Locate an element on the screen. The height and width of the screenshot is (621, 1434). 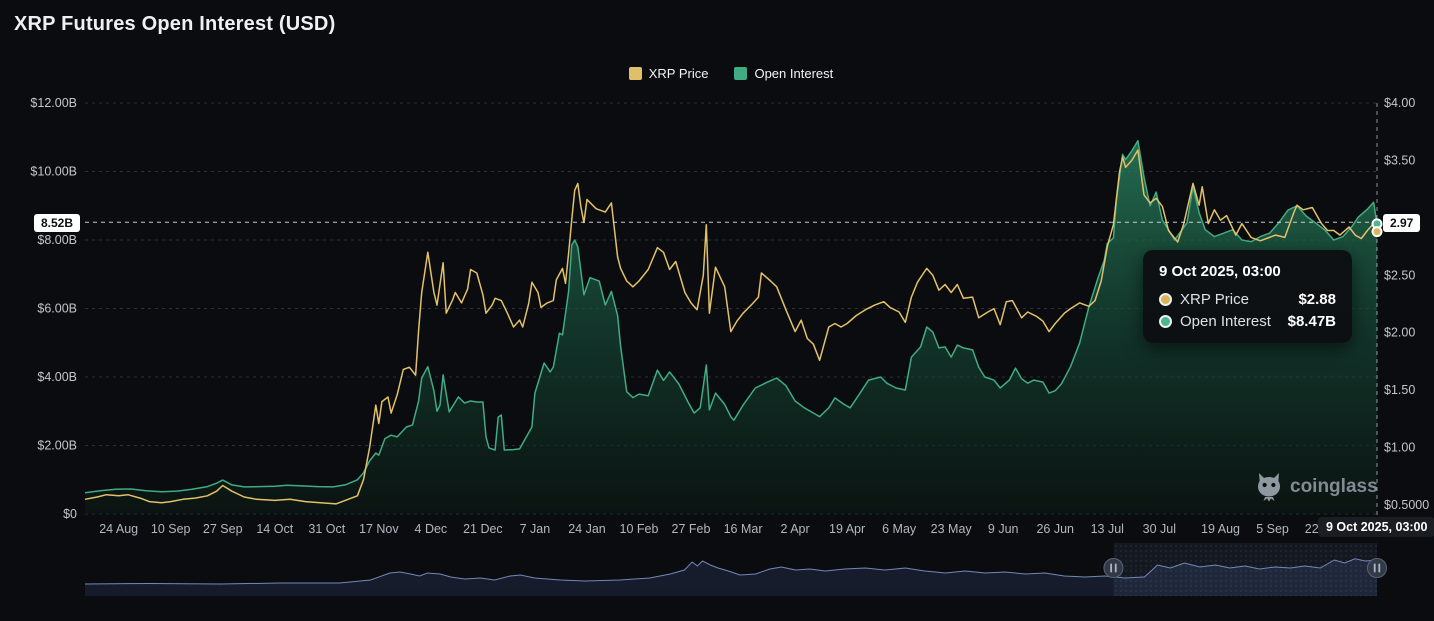
y-axis-label-left: $8.00B is located at coordinates (57, 240).